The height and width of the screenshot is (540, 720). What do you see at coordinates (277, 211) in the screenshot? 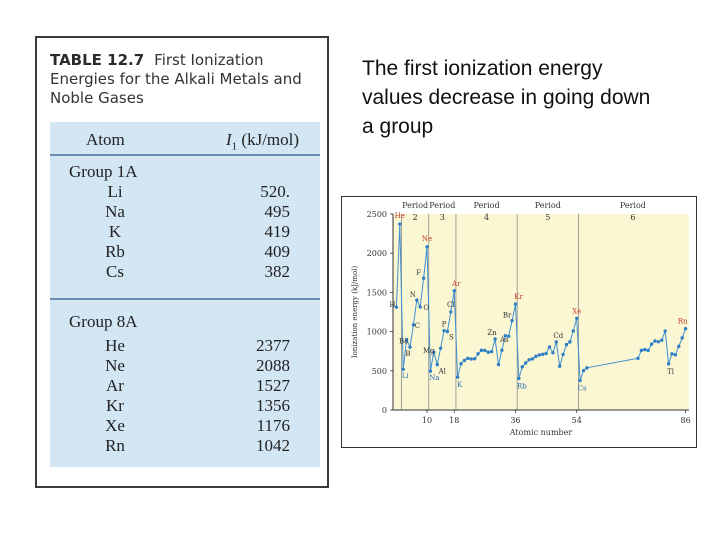
I see `energy-cell: 495` at bounding box center [277, 211].